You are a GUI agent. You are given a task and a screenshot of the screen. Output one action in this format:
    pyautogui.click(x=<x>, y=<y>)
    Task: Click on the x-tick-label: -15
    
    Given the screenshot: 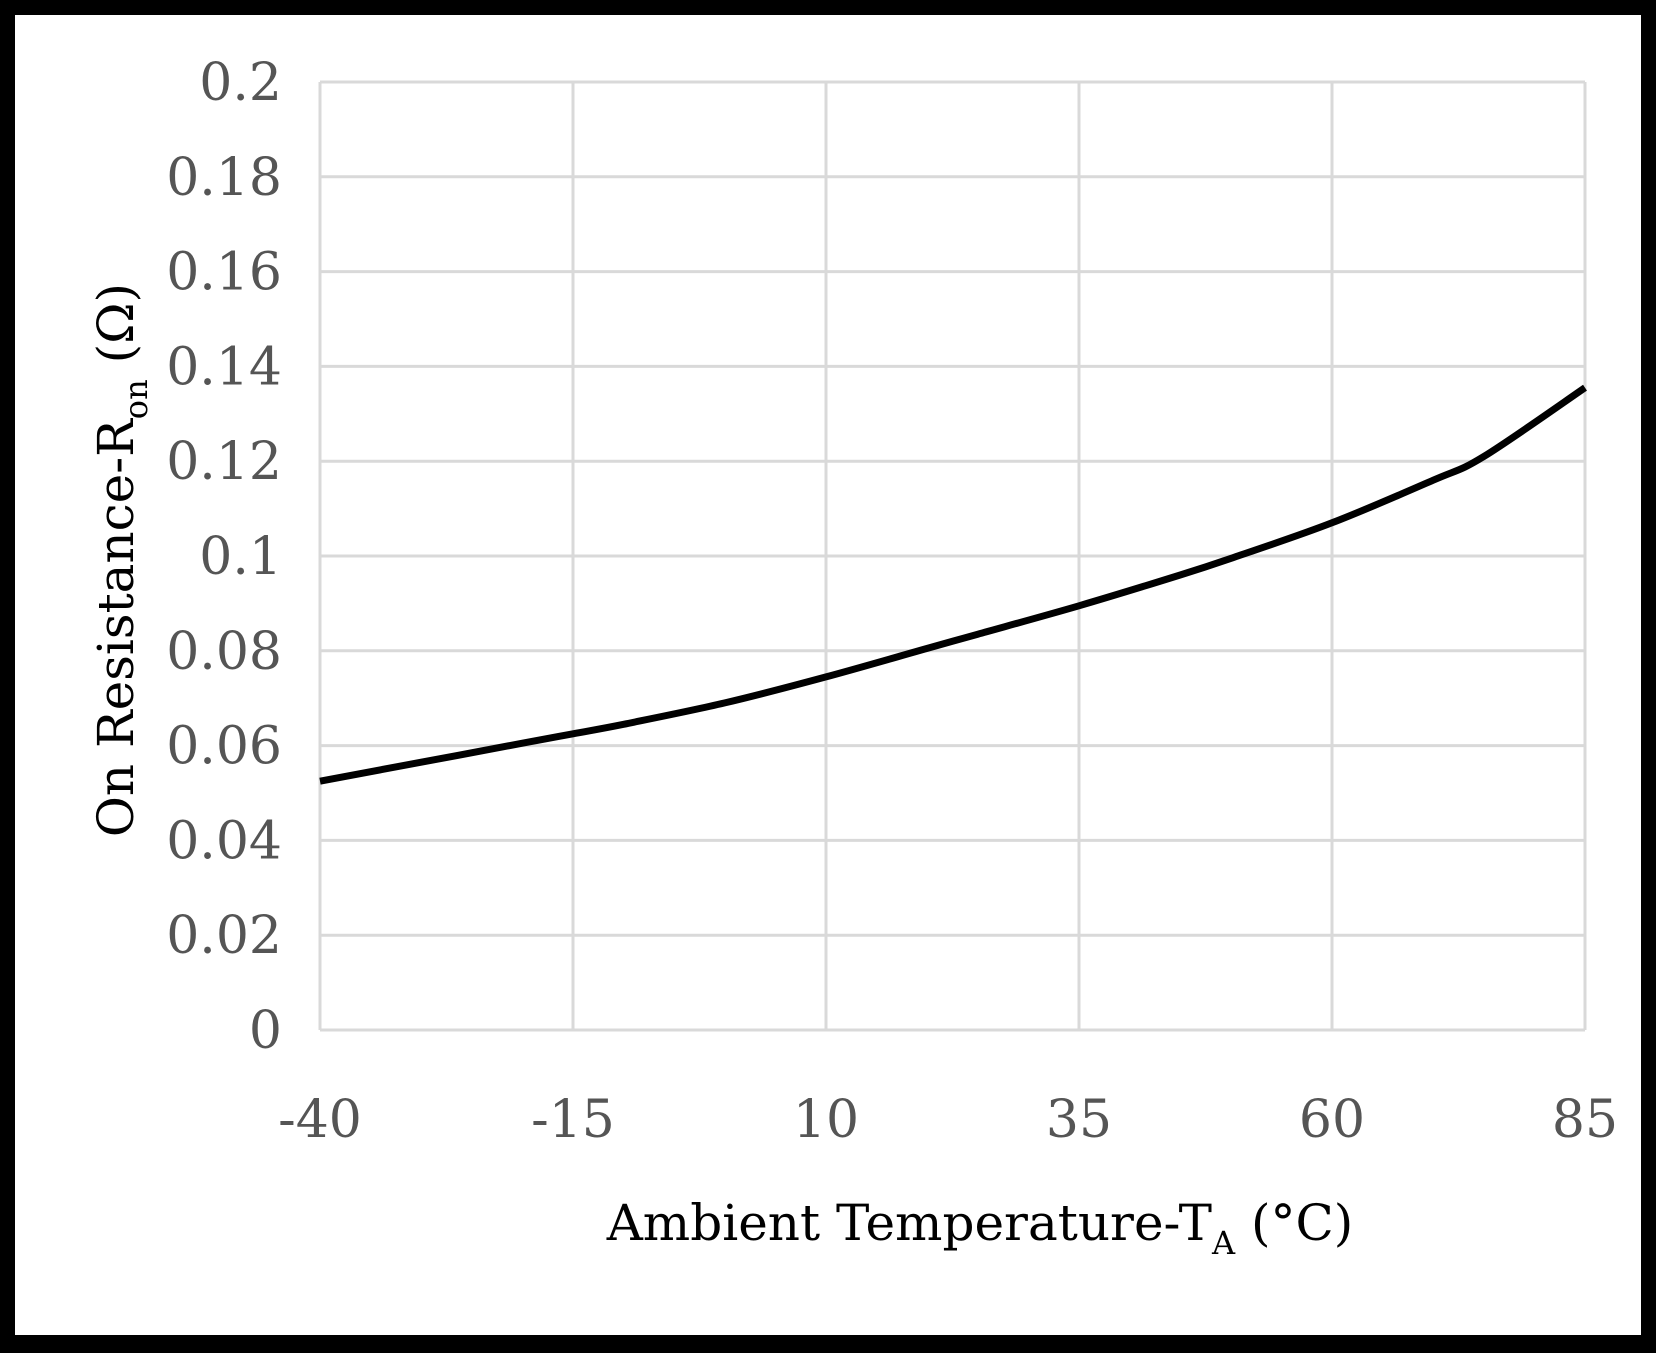 What is the action you would take?
    pyautogui.click(x=573, y=1120)
    